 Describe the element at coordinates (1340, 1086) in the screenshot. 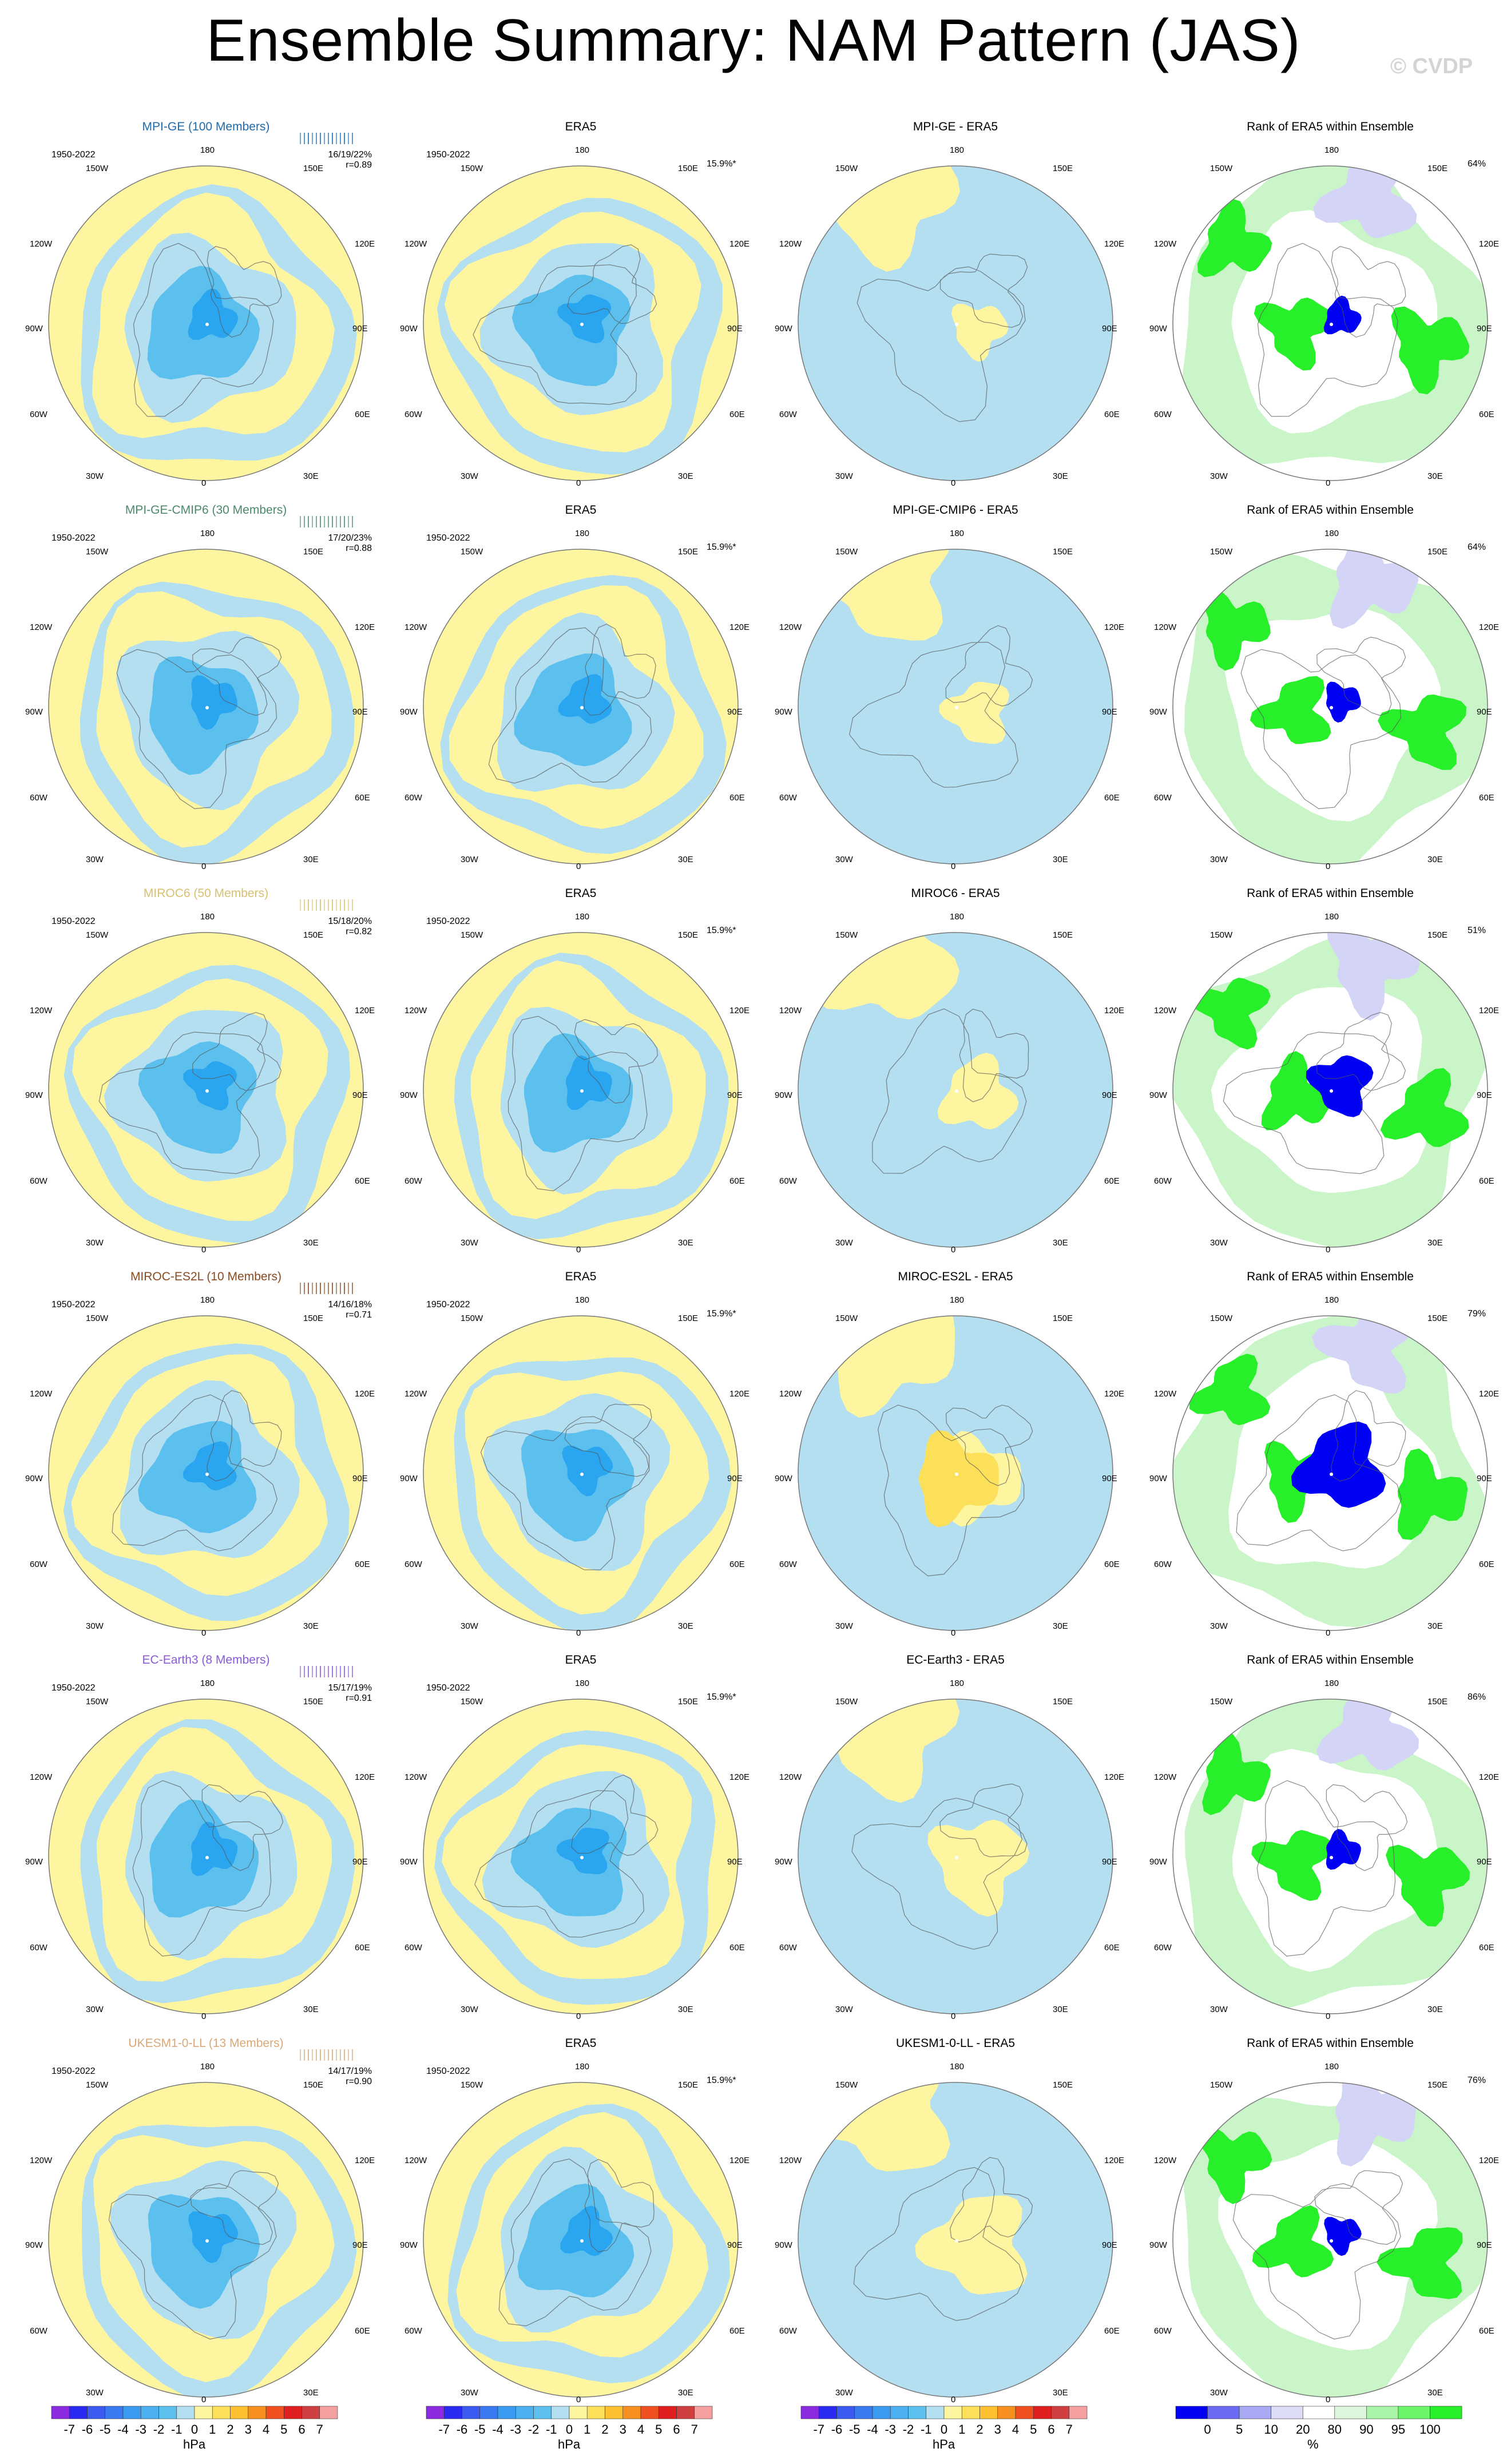

I see `rank-blue-region` at that location.